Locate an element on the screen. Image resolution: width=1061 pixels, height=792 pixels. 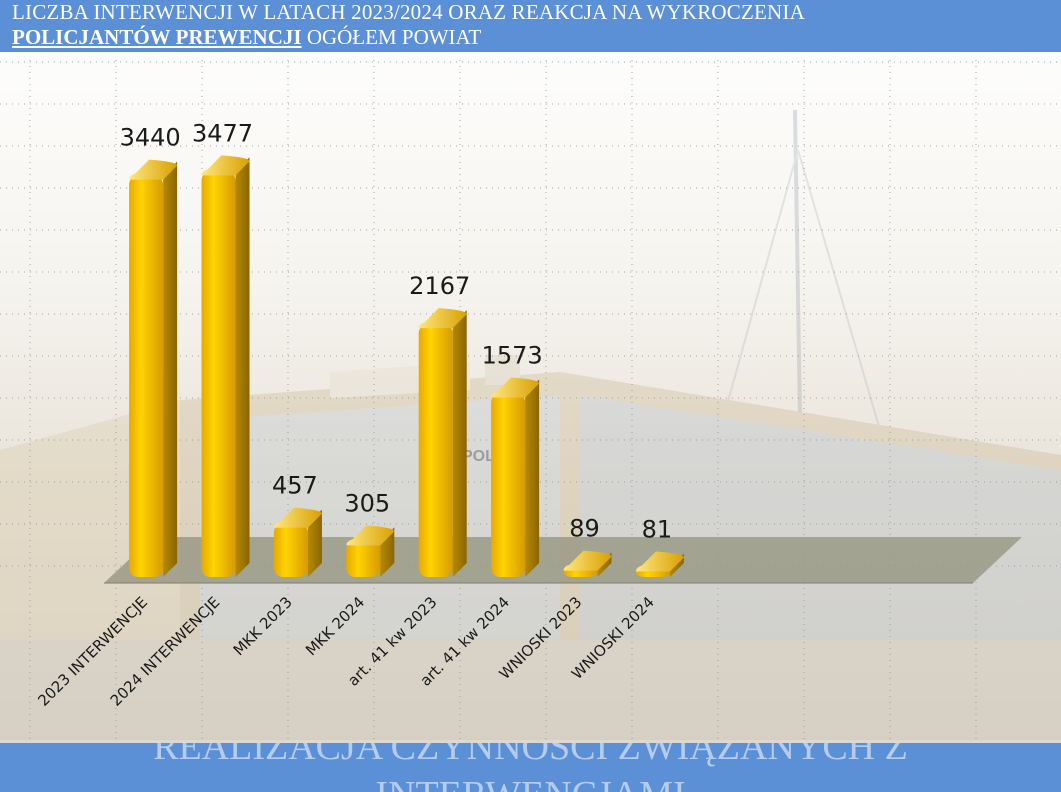
footer-title-line2: INTERWENCJAMI is located at coordinates (530, 781).